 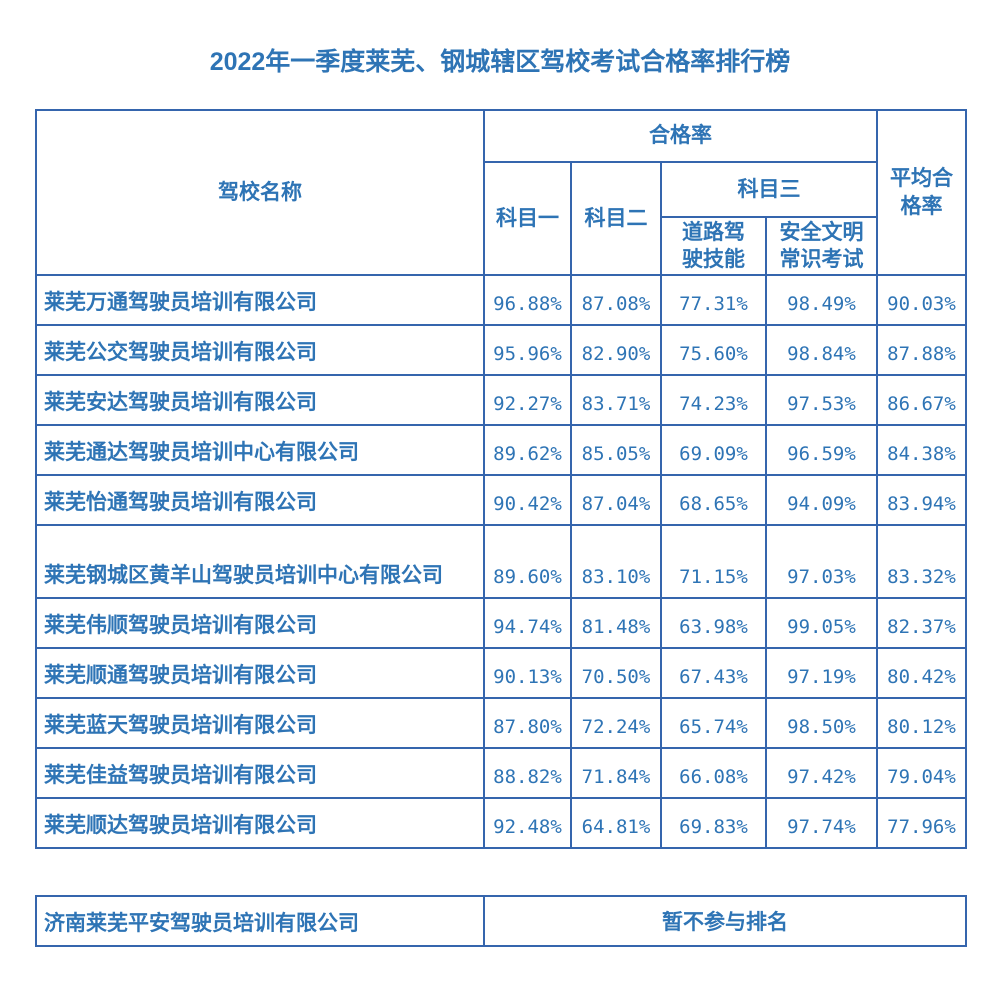 I want to click on cell-average: 83.94%, so click(x=921, y=500).